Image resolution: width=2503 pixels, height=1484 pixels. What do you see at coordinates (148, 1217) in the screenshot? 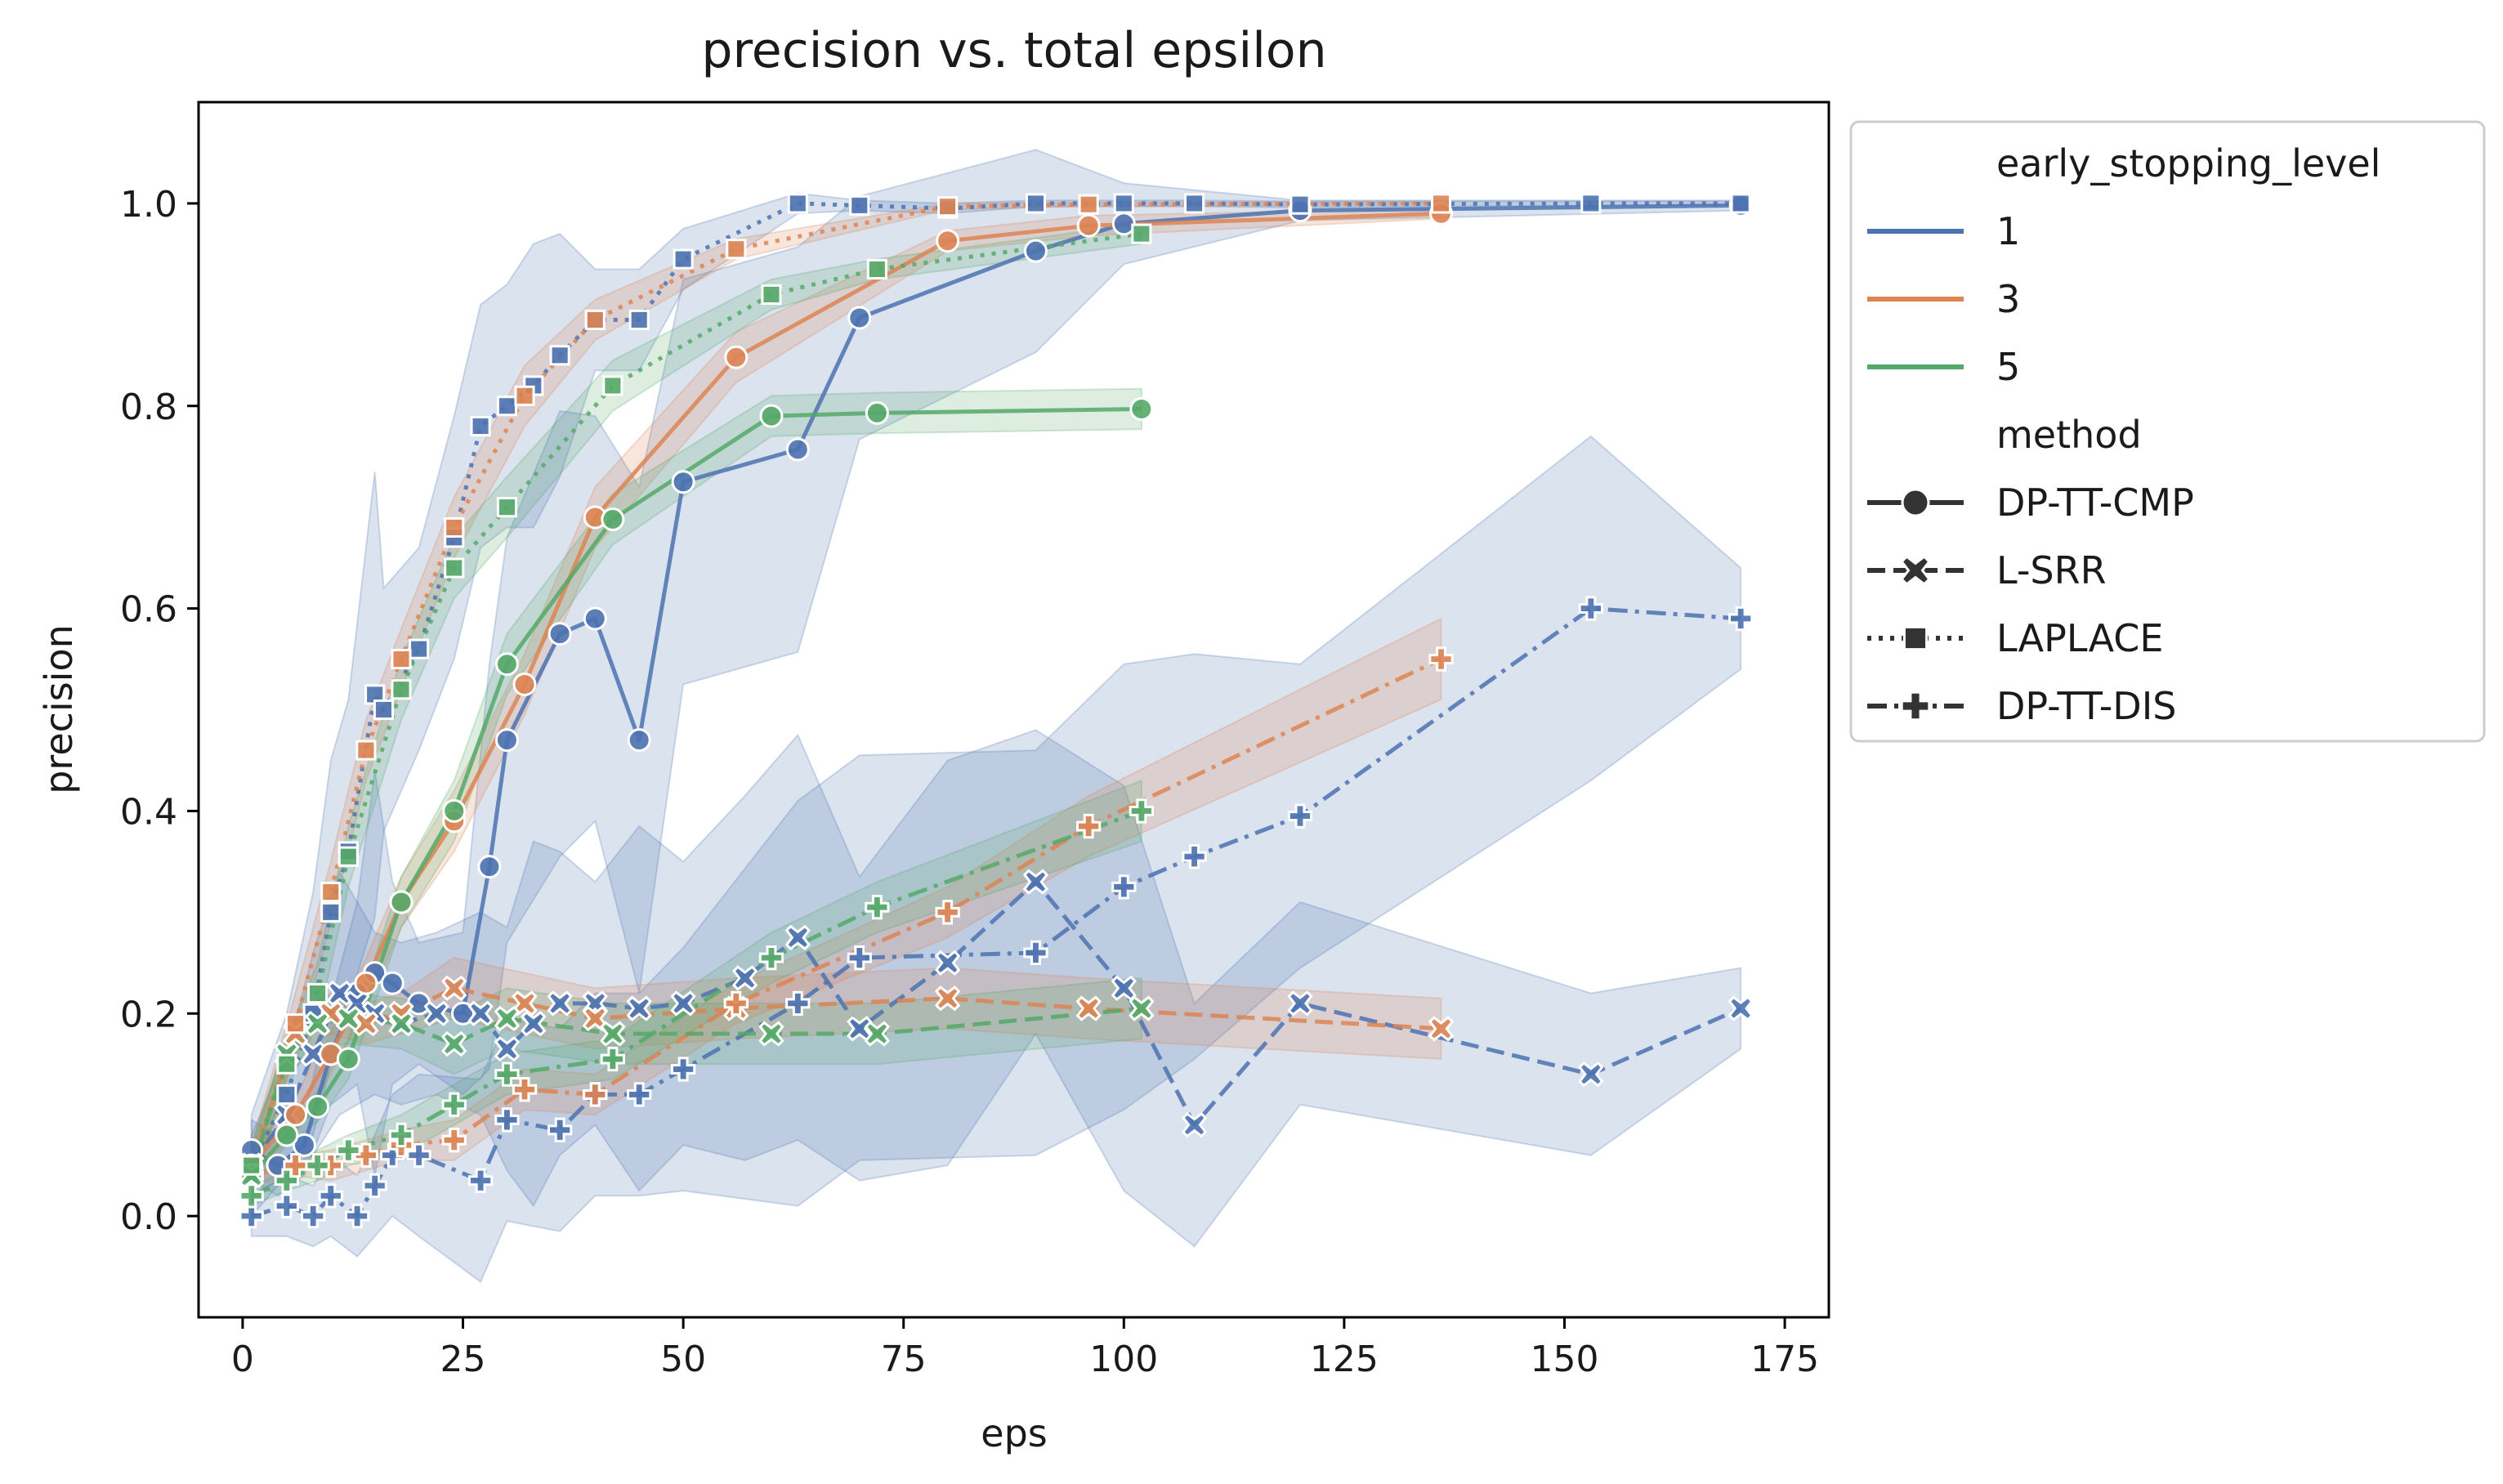
I see `y-tick-label: 0.0` at bounding box center [148, 1217].